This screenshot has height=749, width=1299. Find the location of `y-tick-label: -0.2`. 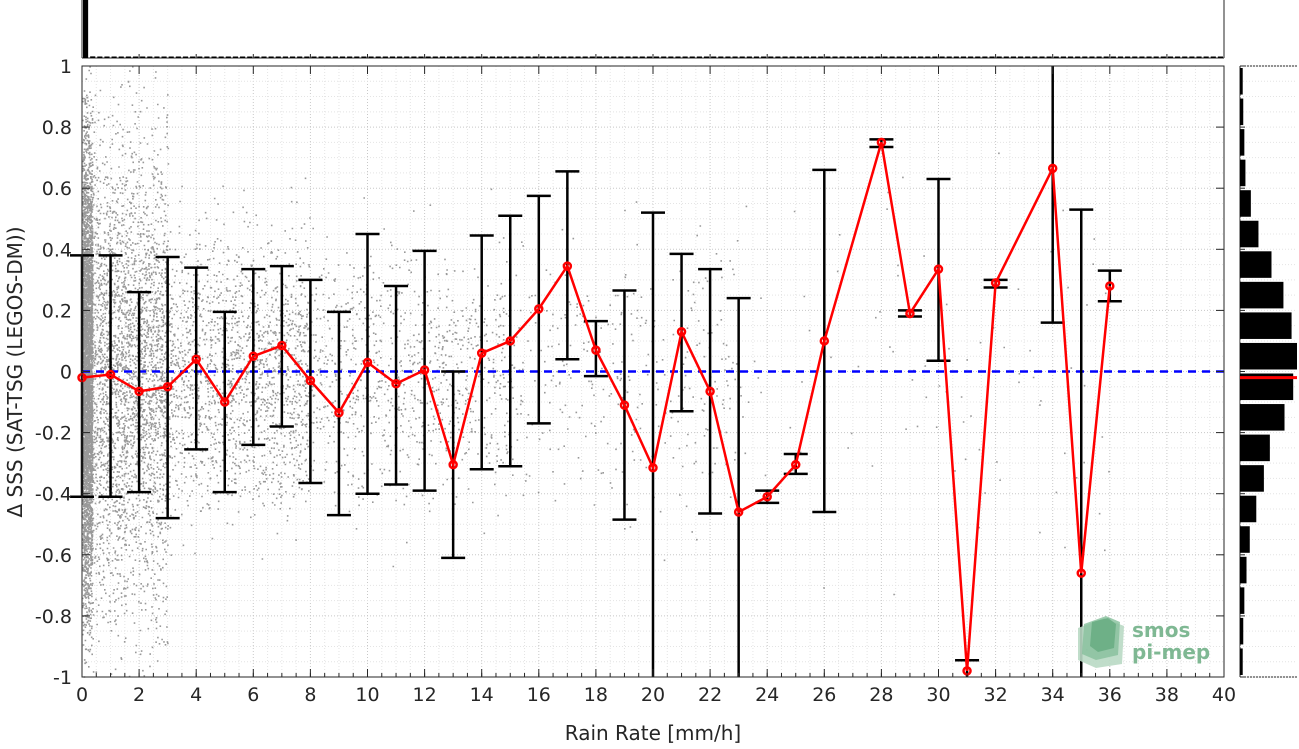

y-tick-label: -0.2 is located at coordinates (53, 434).